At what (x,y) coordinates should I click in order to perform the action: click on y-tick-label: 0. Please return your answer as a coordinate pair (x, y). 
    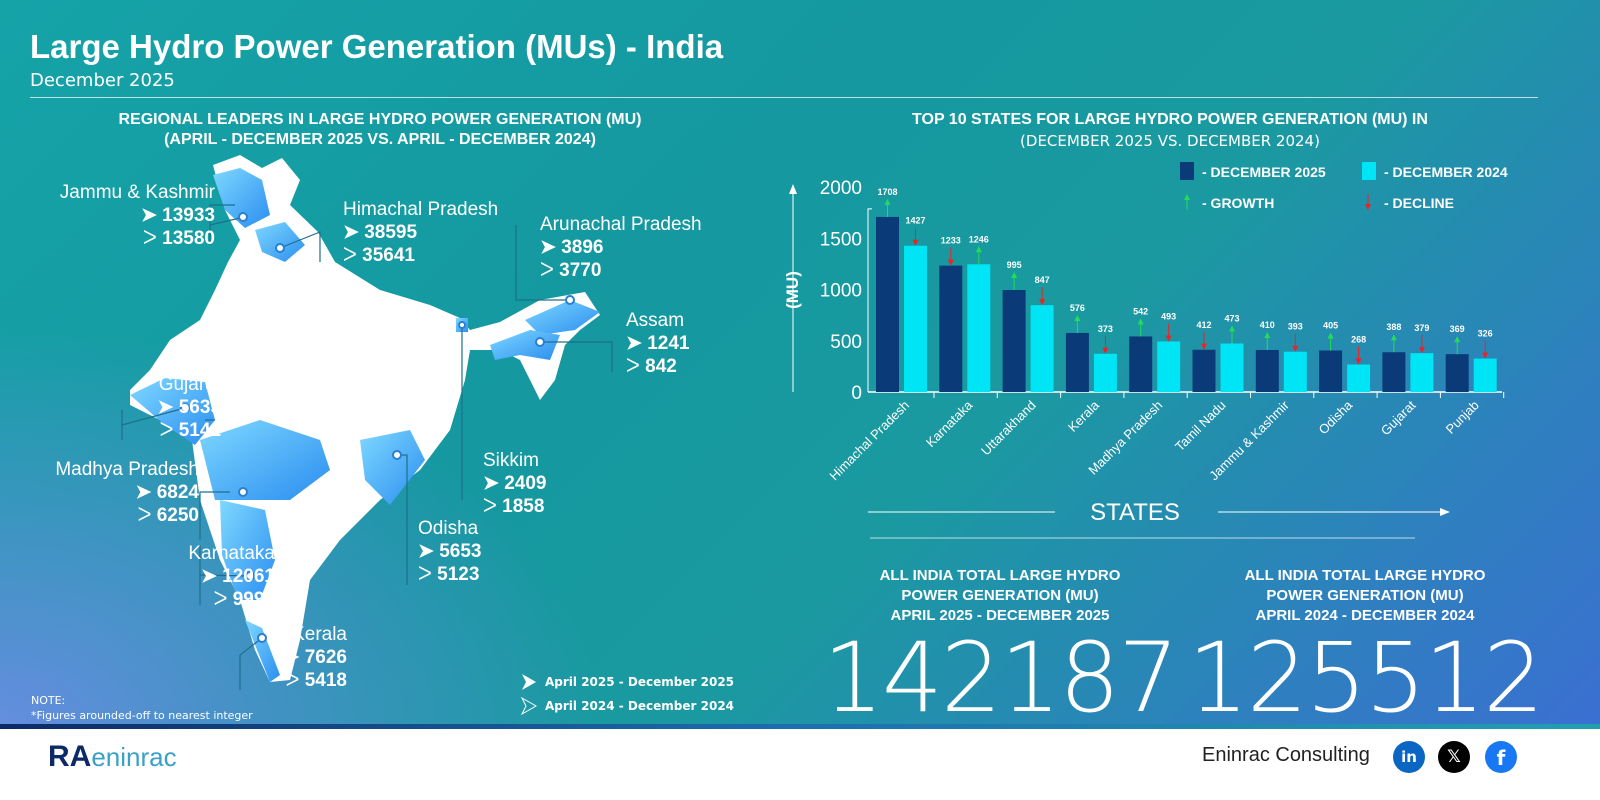
    Looking at the image, I should click on (856, 393).